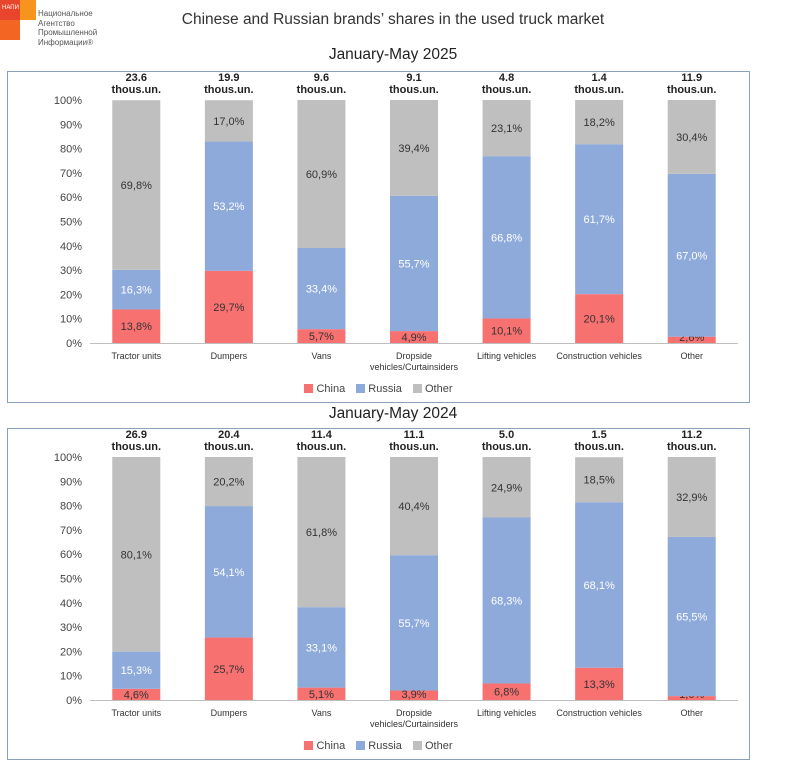 The width and height of the screenshot is (786, 765). Describe the element at coordinates (71, 482) in the screenshot. I see `y-tick-label: 90%` at that location.